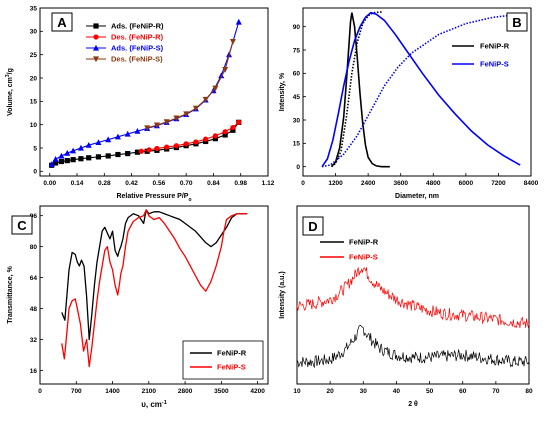  I want to click on b-ytick-label: 15, so click(297, 144).